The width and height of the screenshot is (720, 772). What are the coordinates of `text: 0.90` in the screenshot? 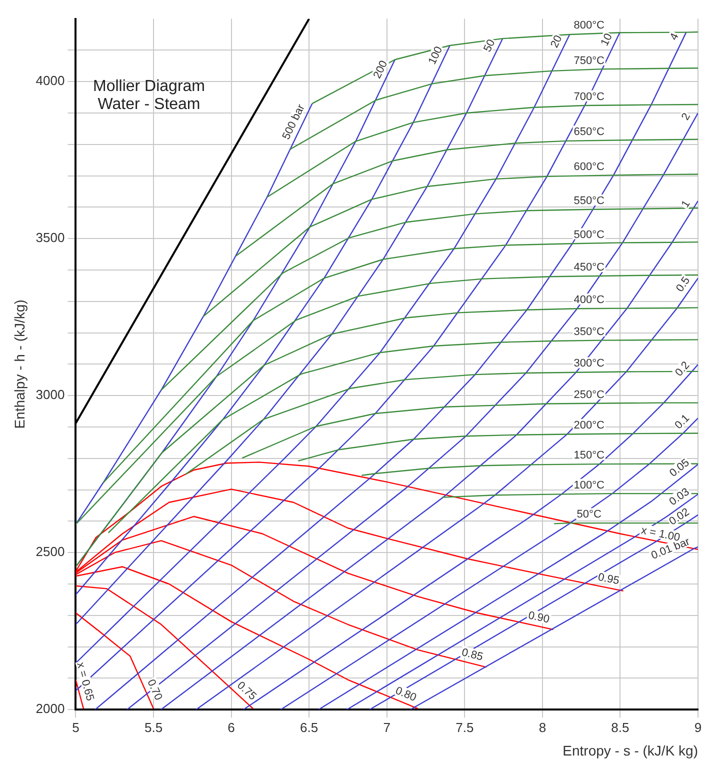 It's located at (539, 618).